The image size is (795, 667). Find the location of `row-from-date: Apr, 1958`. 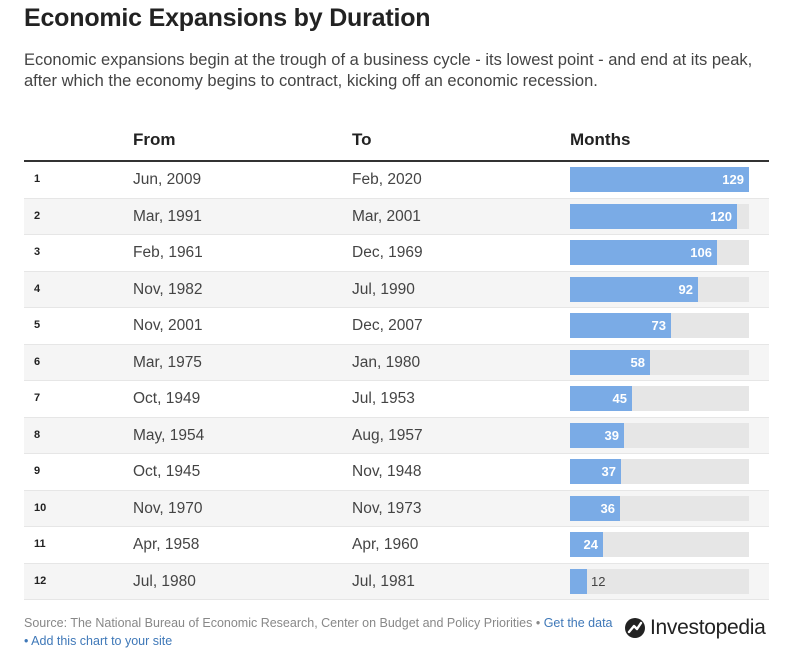

row-from-date: Apr, 1958 is located at coordinates (166, 544).